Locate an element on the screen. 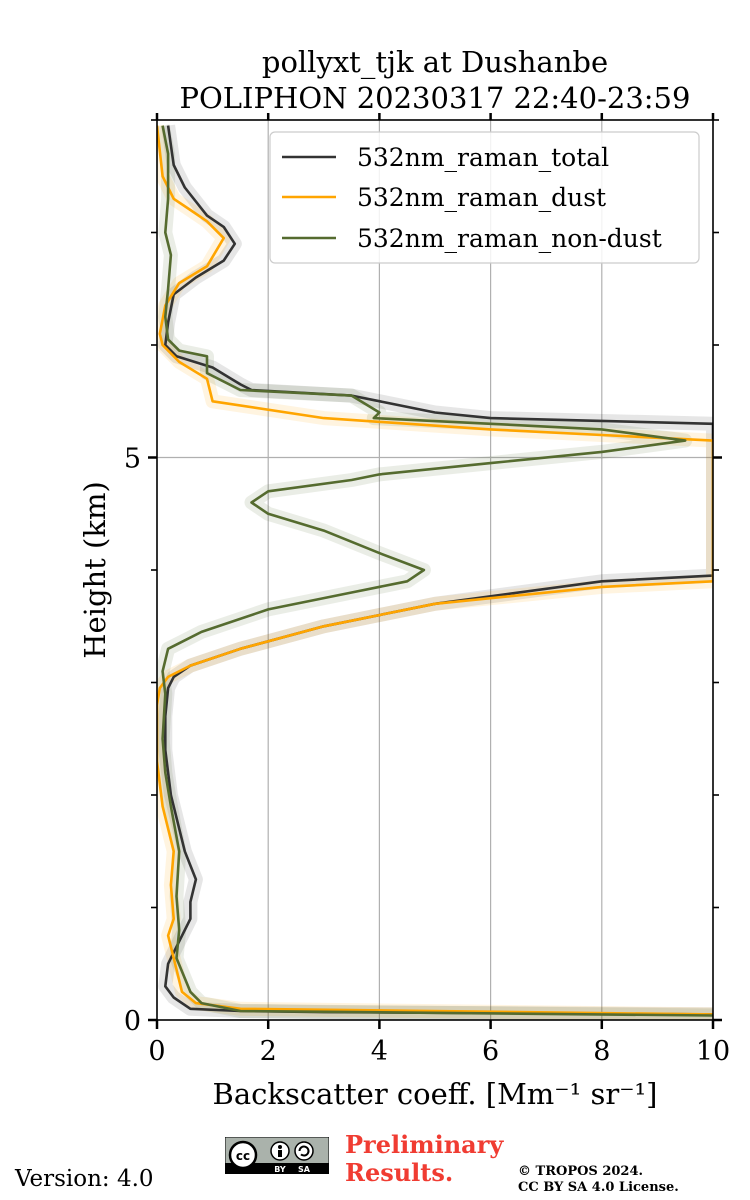 This screenshot has height=1200, width=750. y-tick-label: 5 is located at coordinates (132, 459).